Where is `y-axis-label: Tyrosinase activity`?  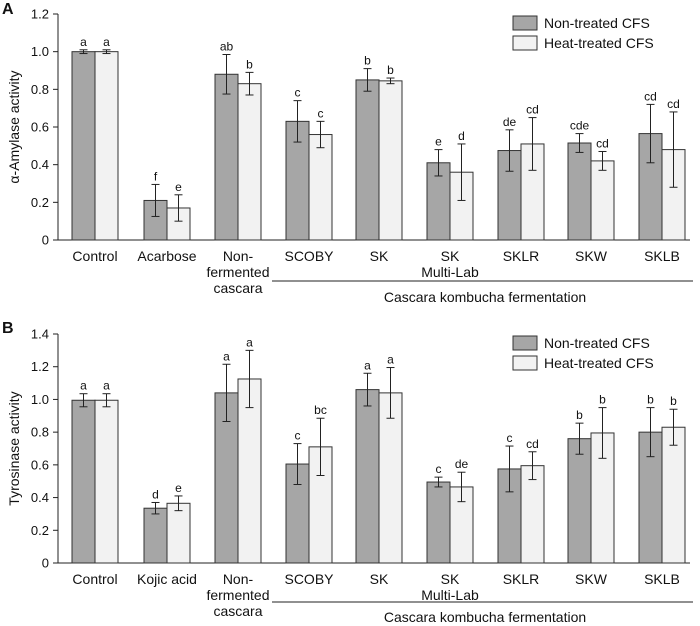 y-axis-label: Tyrosinase activity is located at coordinates (14, 448).